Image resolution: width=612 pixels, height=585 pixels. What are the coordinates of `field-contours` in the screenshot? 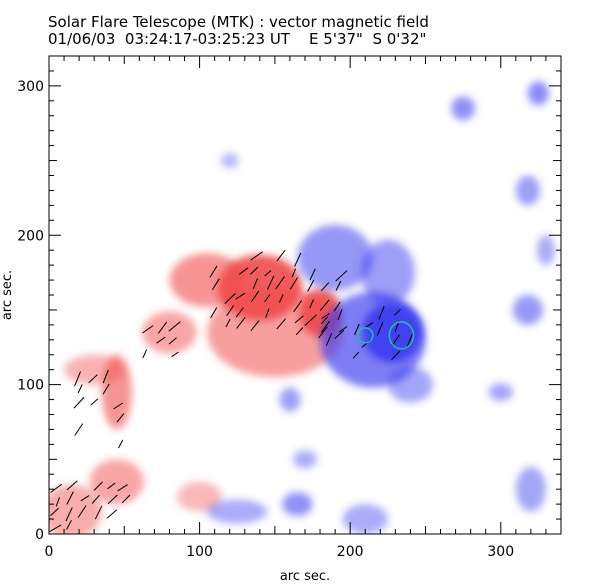 It's located at (385, 335).